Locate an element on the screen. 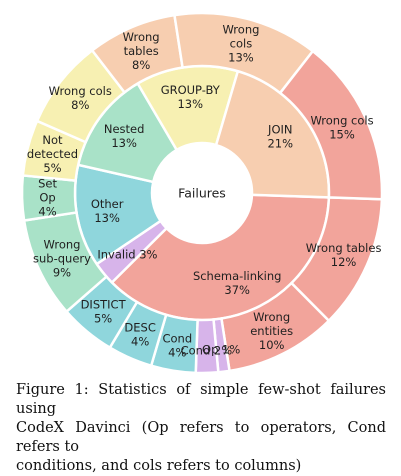 This screenshot has height=476, width=401. inner-label-line: 21% is located at coordinates (280, 144).